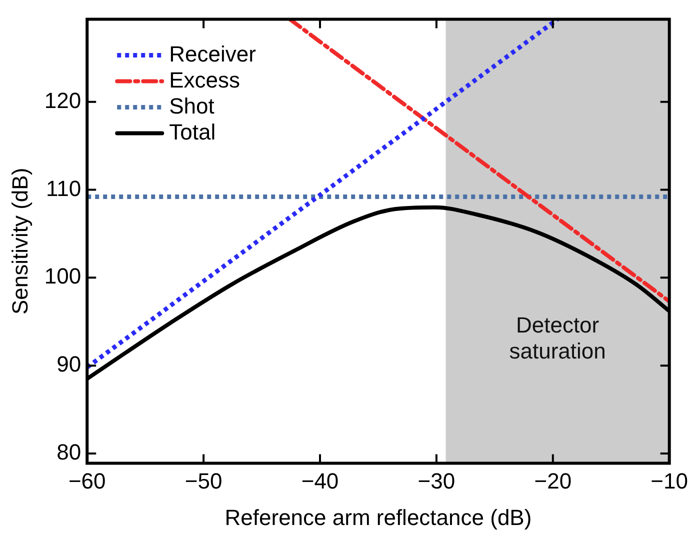 The width and height of the screenshot is (694, 540). I want to click on x-tick-label: −20, so click(553, 481).